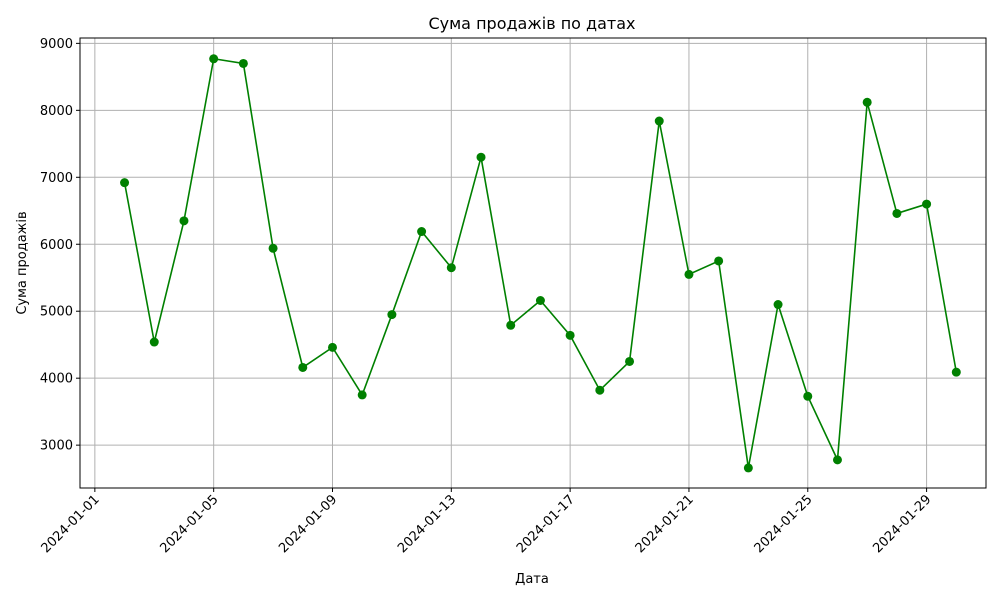 The width and height of the screenshot is (1000, 600). Describe the element at coordinates (56, 245) in the screenshot. I see `y-tick-label: 6000` at that location.